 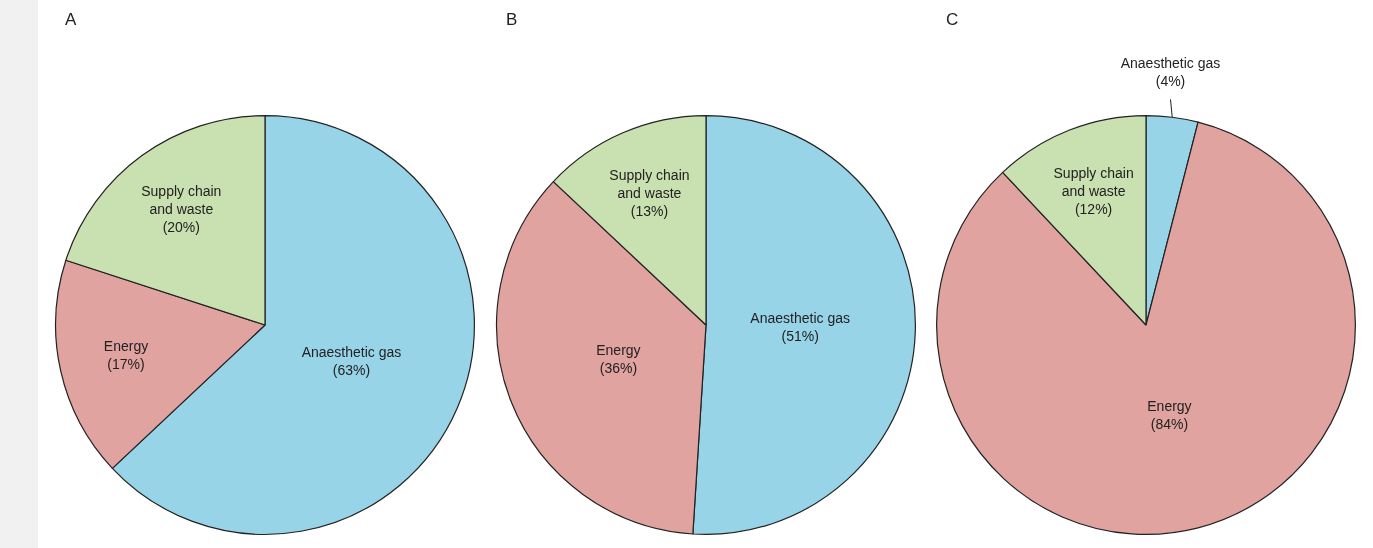 I want to click on data-label: (13%), so click(x=649, y=211).